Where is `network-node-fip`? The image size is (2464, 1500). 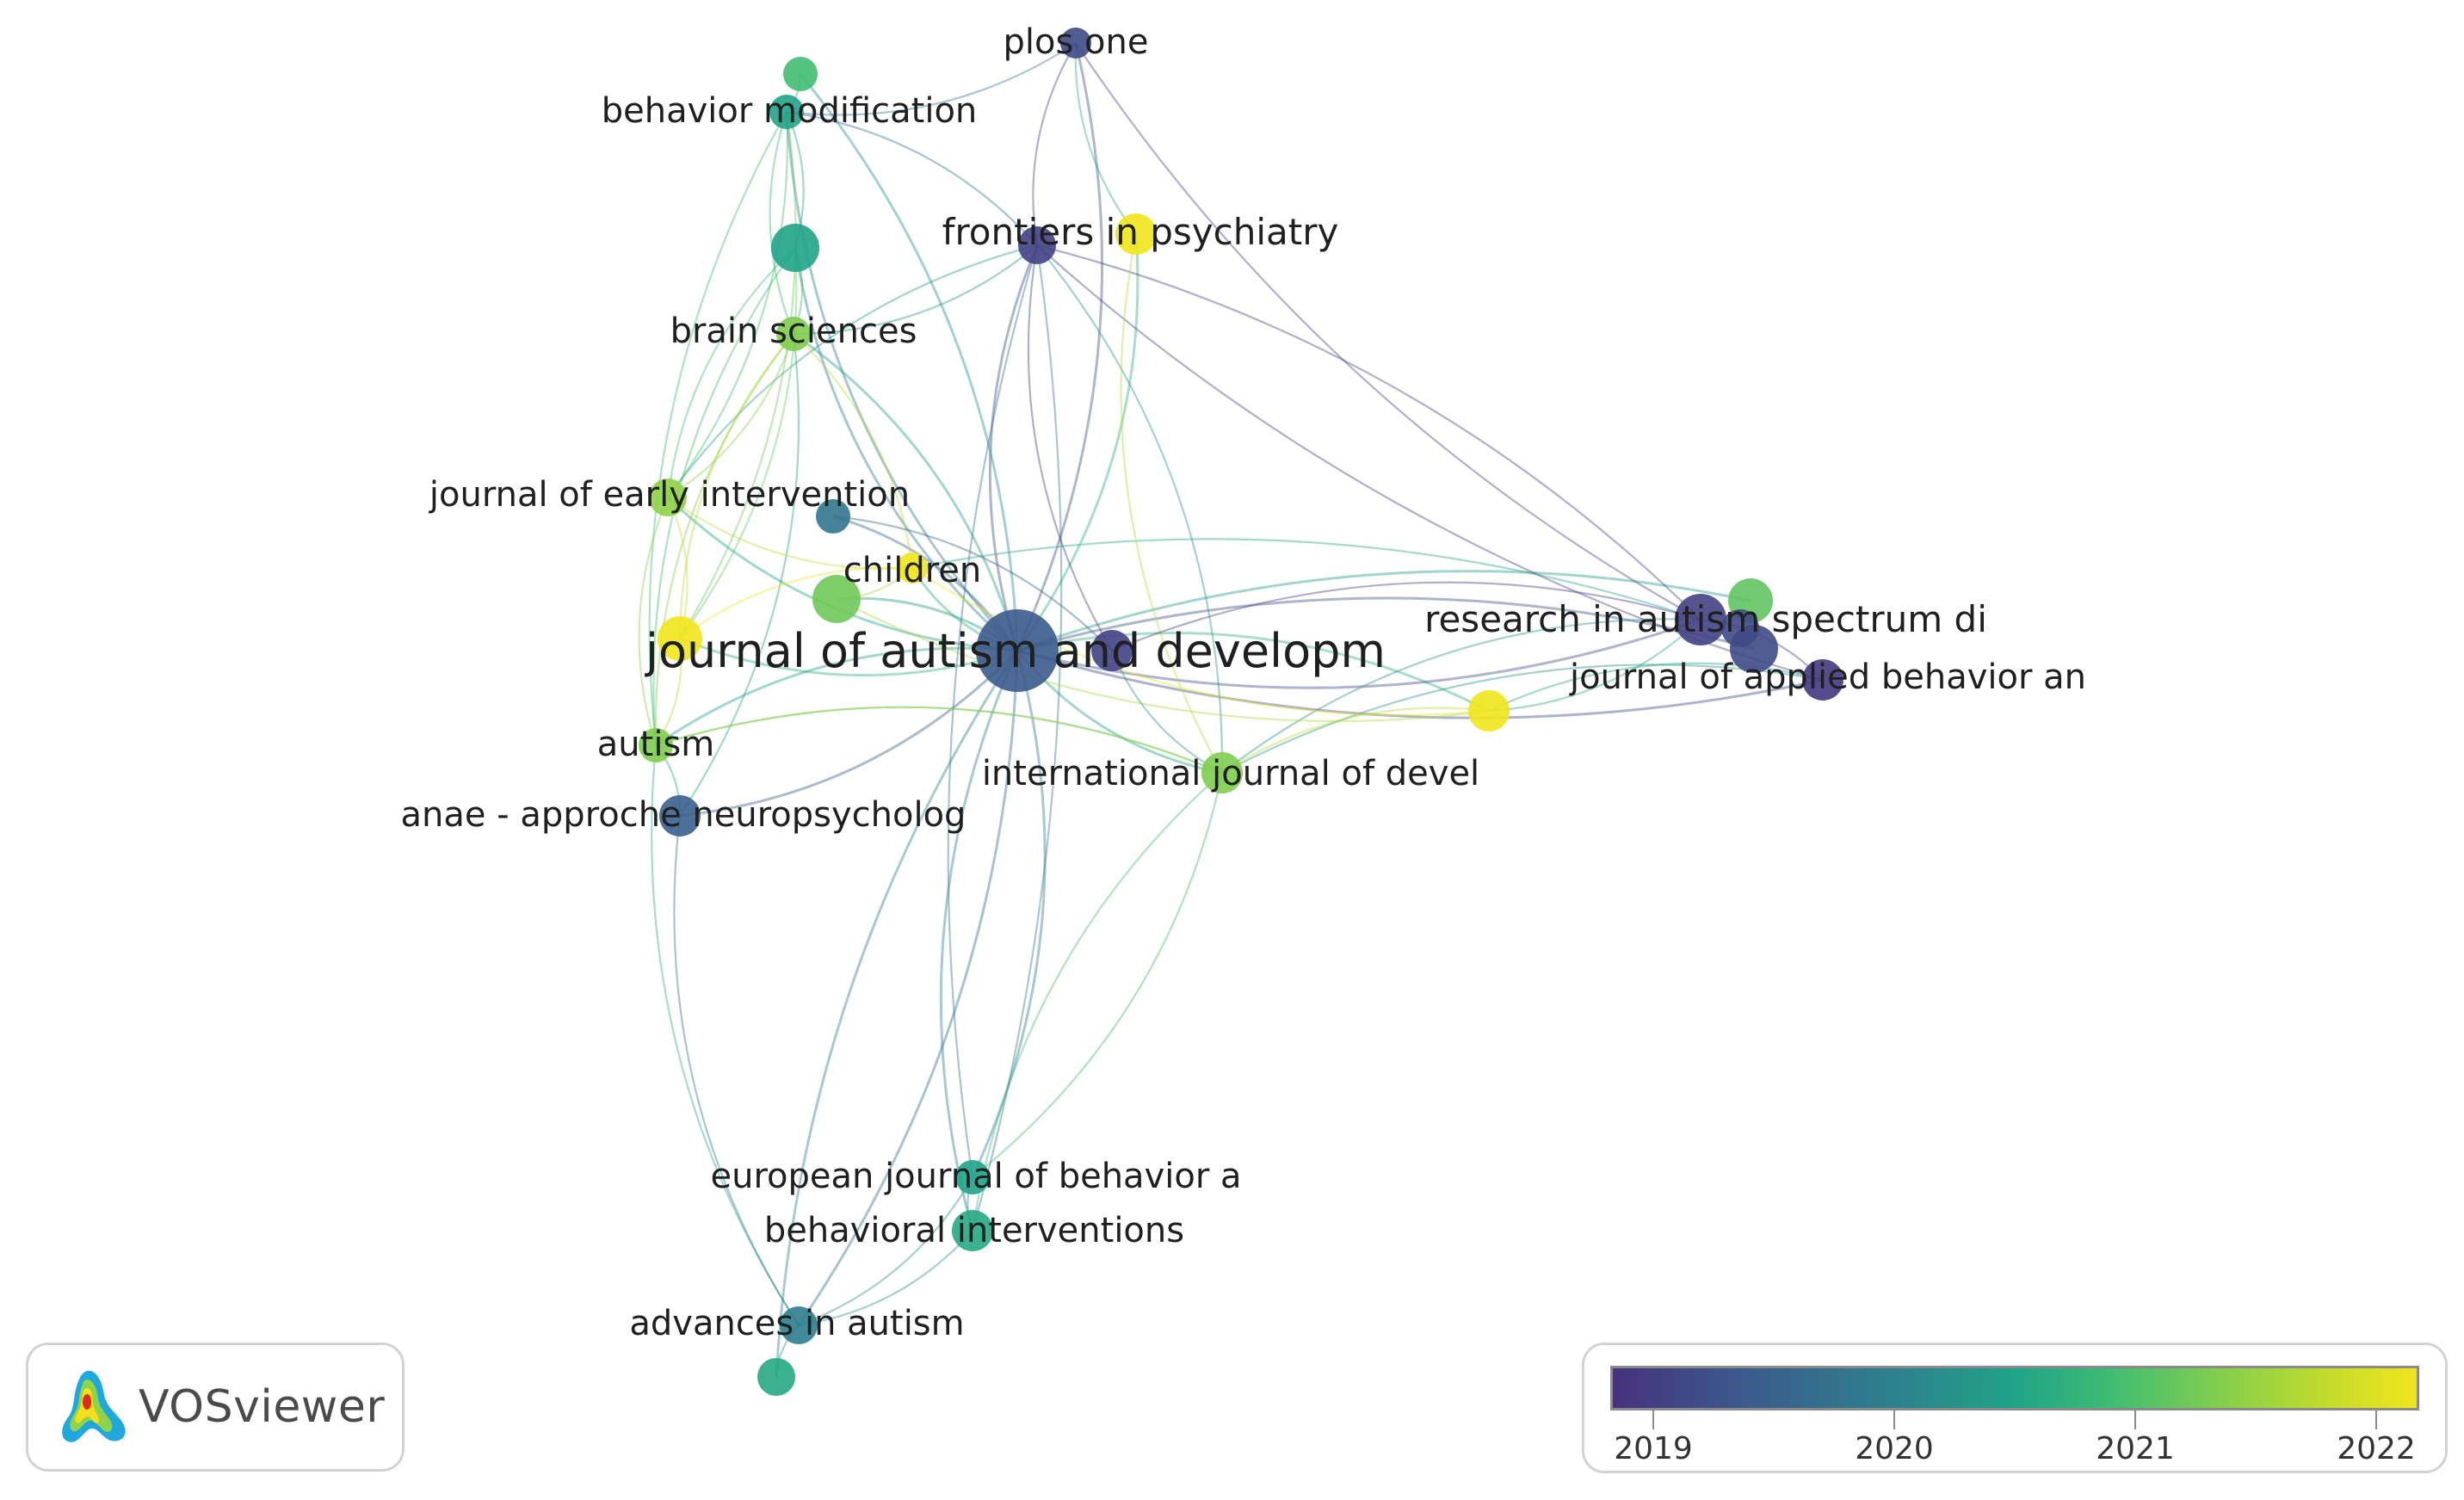 network-node-fip is located at coordinates (1037, 245).